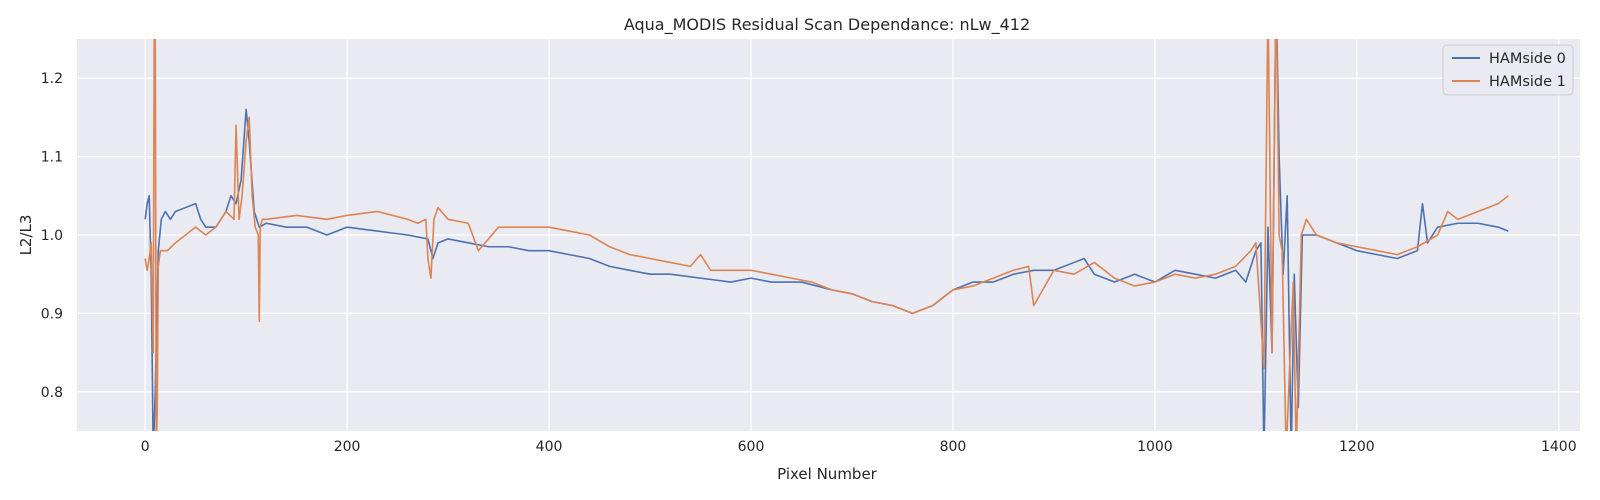  I want to click on x-tick-label: 600, so click(751, 447).